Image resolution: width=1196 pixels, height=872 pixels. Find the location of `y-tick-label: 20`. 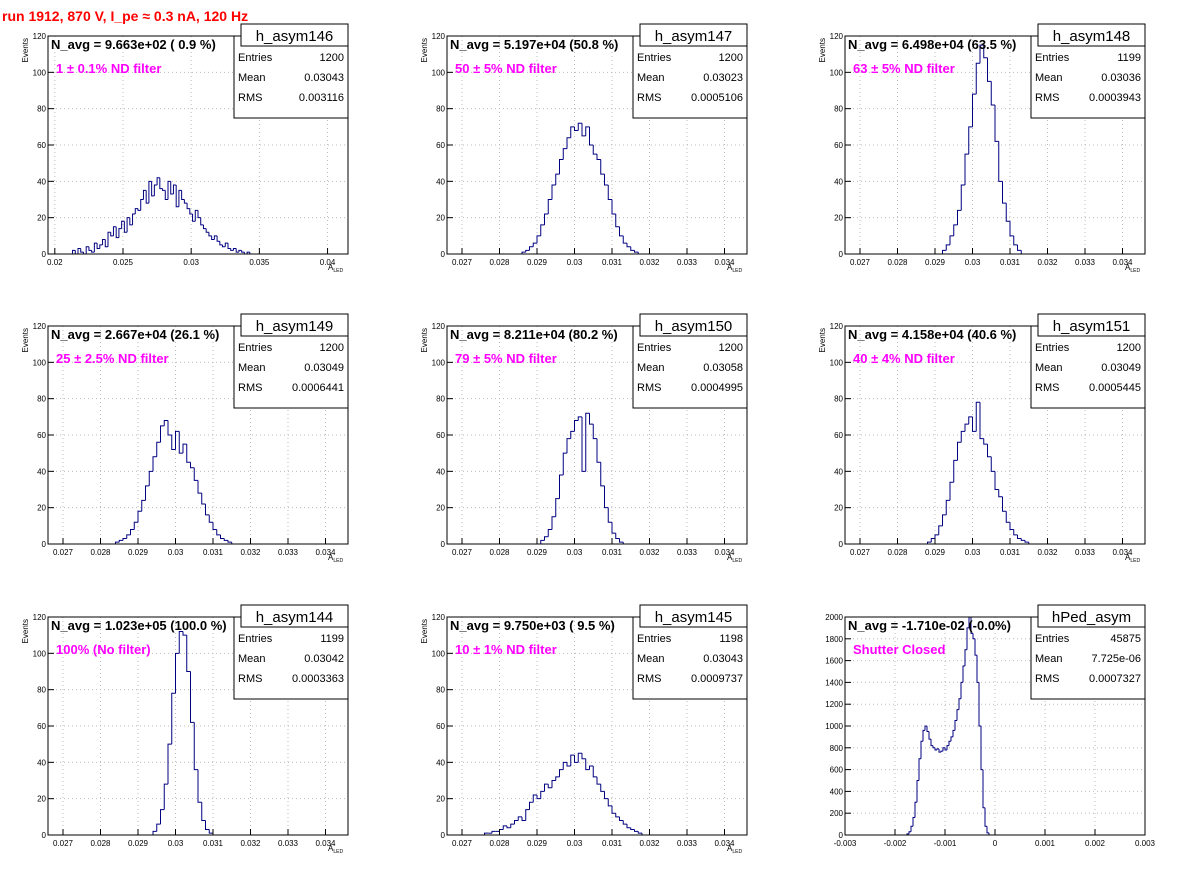

y-tick-label: 20 is located at coordinates (440, 508).